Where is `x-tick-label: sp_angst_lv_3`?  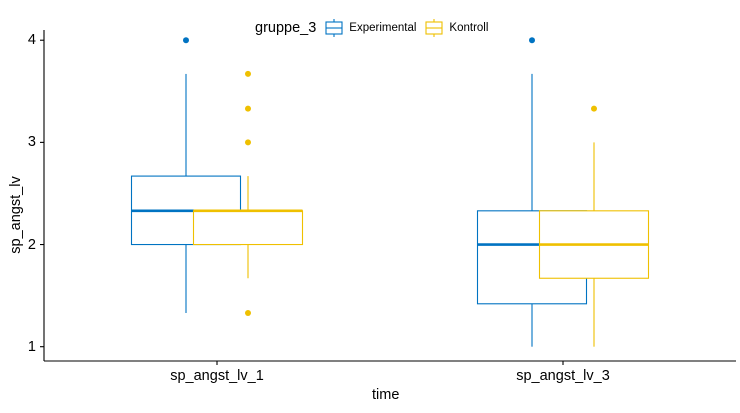 x-tick-label: sp_angst_lv_3 is located at coordinates (563, 376).